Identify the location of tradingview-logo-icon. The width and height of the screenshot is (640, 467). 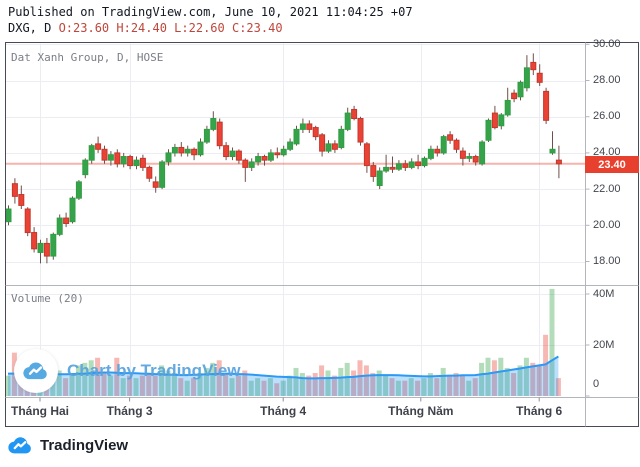
(19, 445).